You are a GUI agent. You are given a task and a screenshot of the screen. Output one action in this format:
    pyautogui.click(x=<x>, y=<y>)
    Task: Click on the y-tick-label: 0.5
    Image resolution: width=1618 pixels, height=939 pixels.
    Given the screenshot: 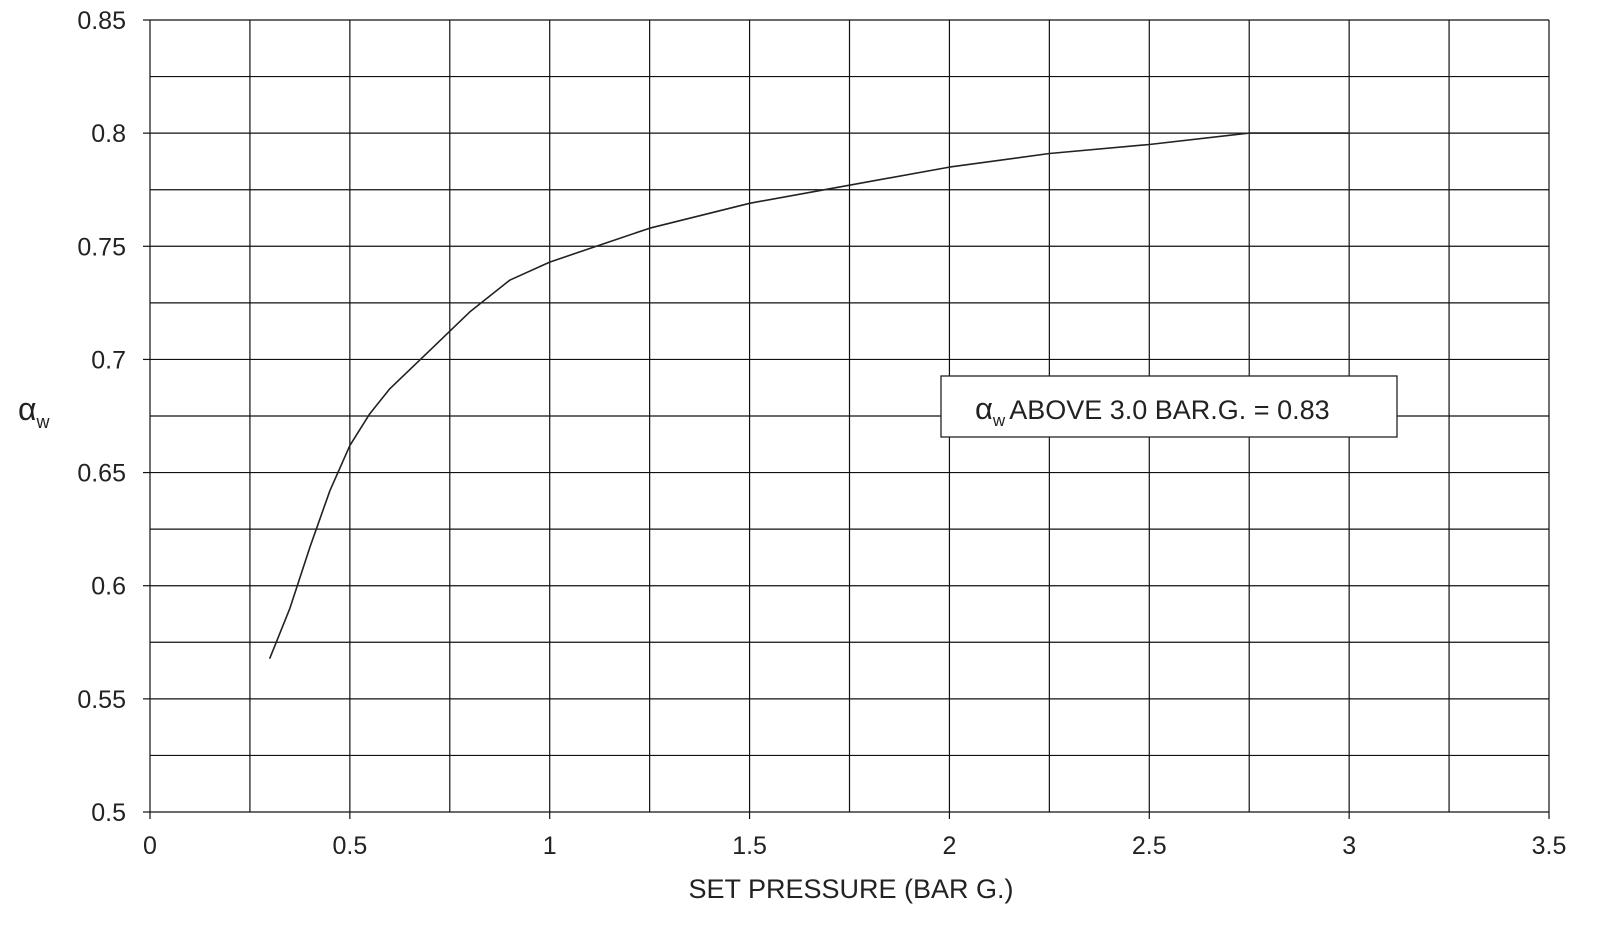 What is the action you would take?
    pyautogui.click(x=108, y=813)
    